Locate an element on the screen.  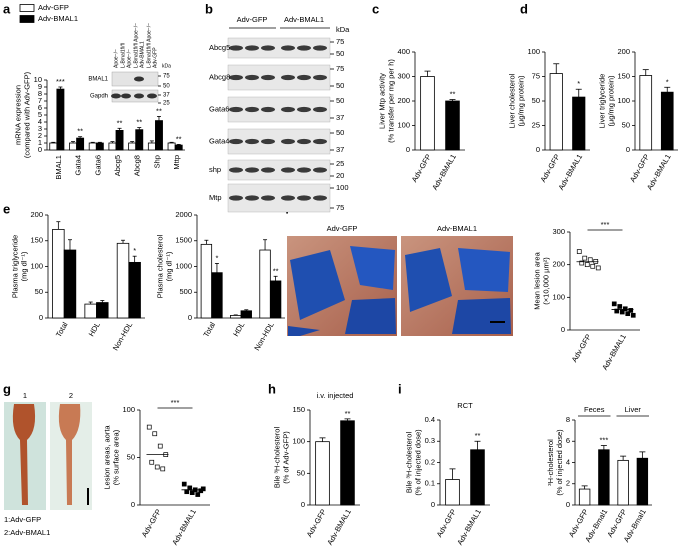
panel-letter: e is located at coordinates (6, 208).